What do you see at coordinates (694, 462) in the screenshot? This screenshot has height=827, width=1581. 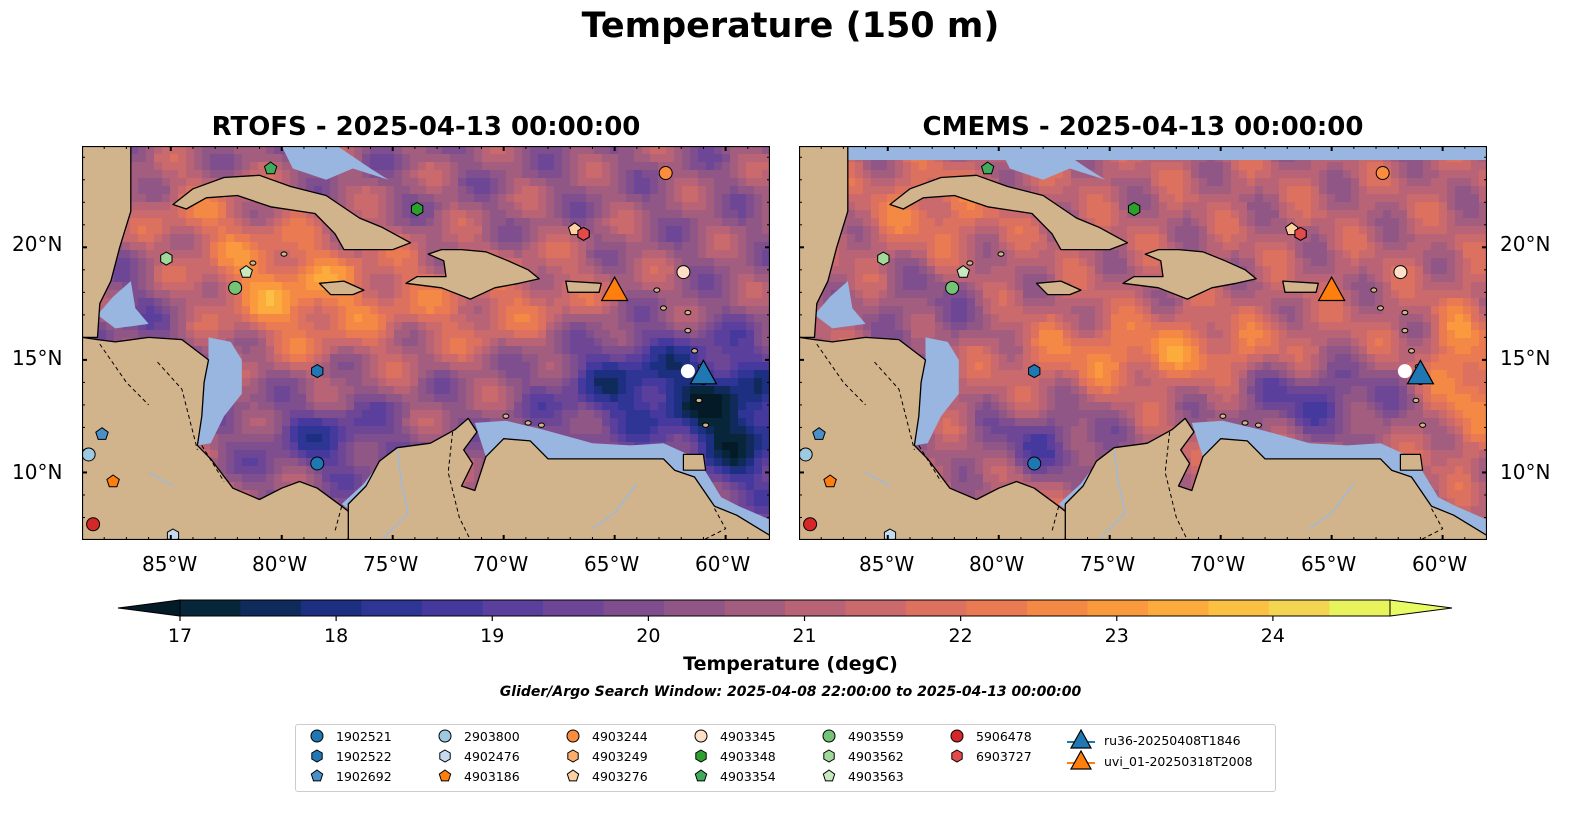 I see `land-trinidad` at bounding box center [694, 462].